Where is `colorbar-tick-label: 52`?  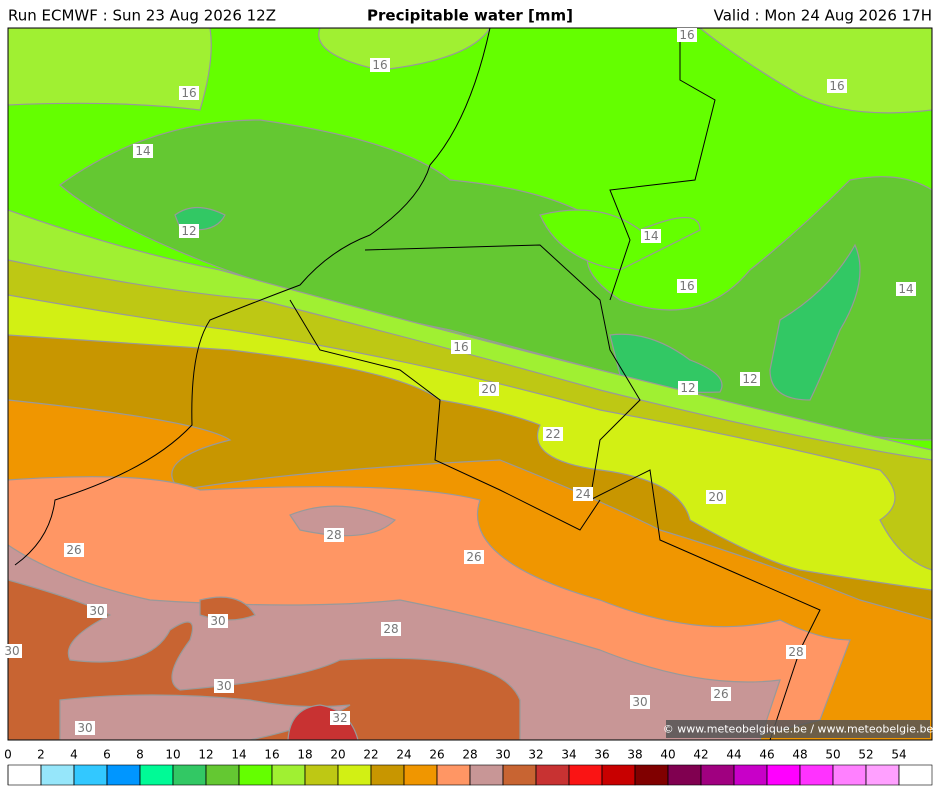
colorbar-tick-label: 52 is located at coordinates (865, 755).